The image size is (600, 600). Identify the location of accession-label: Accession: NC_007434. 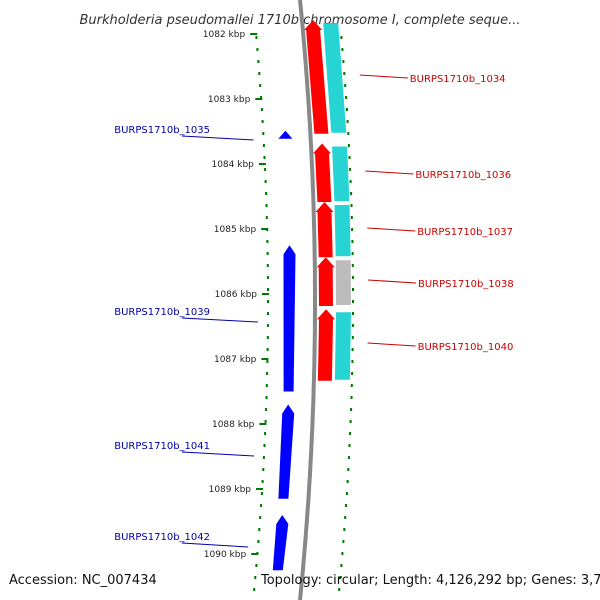
(83, 580).